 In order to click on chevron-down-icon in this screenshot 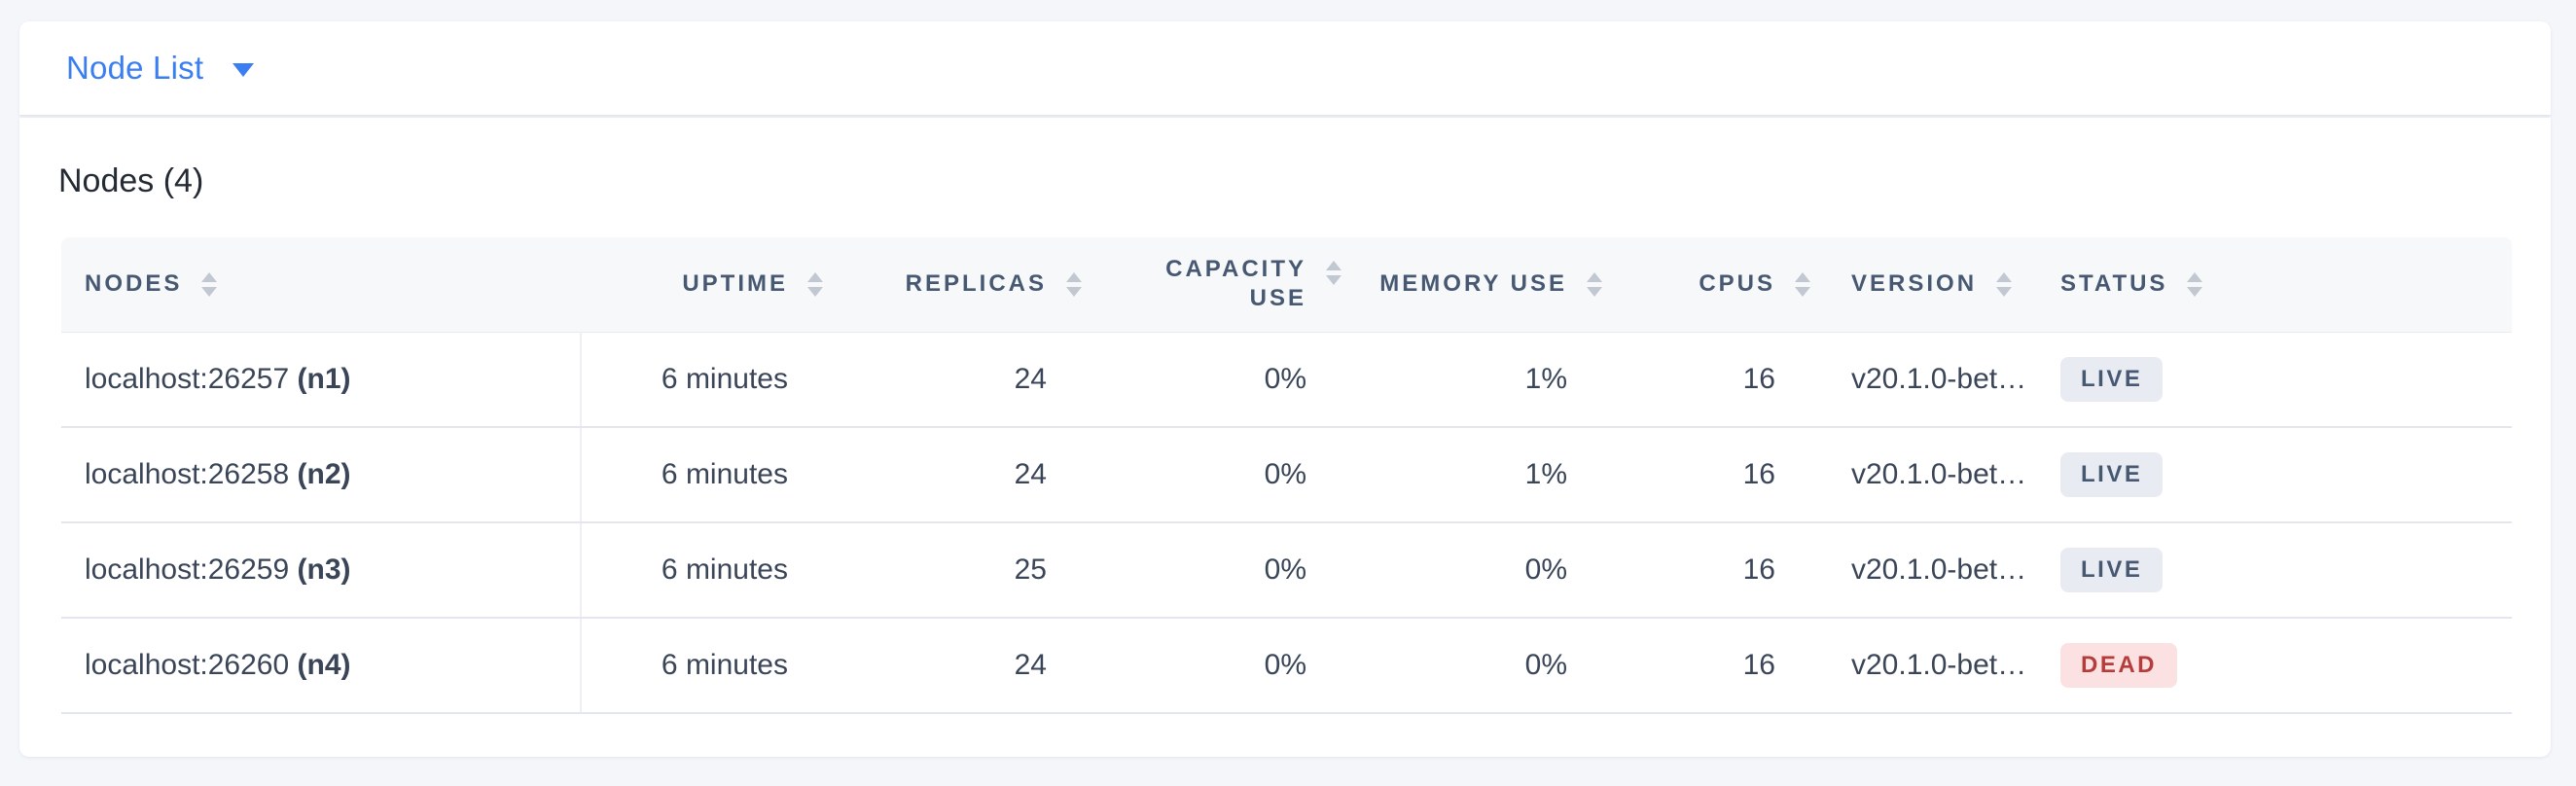, I will do `click(244, 69)`.